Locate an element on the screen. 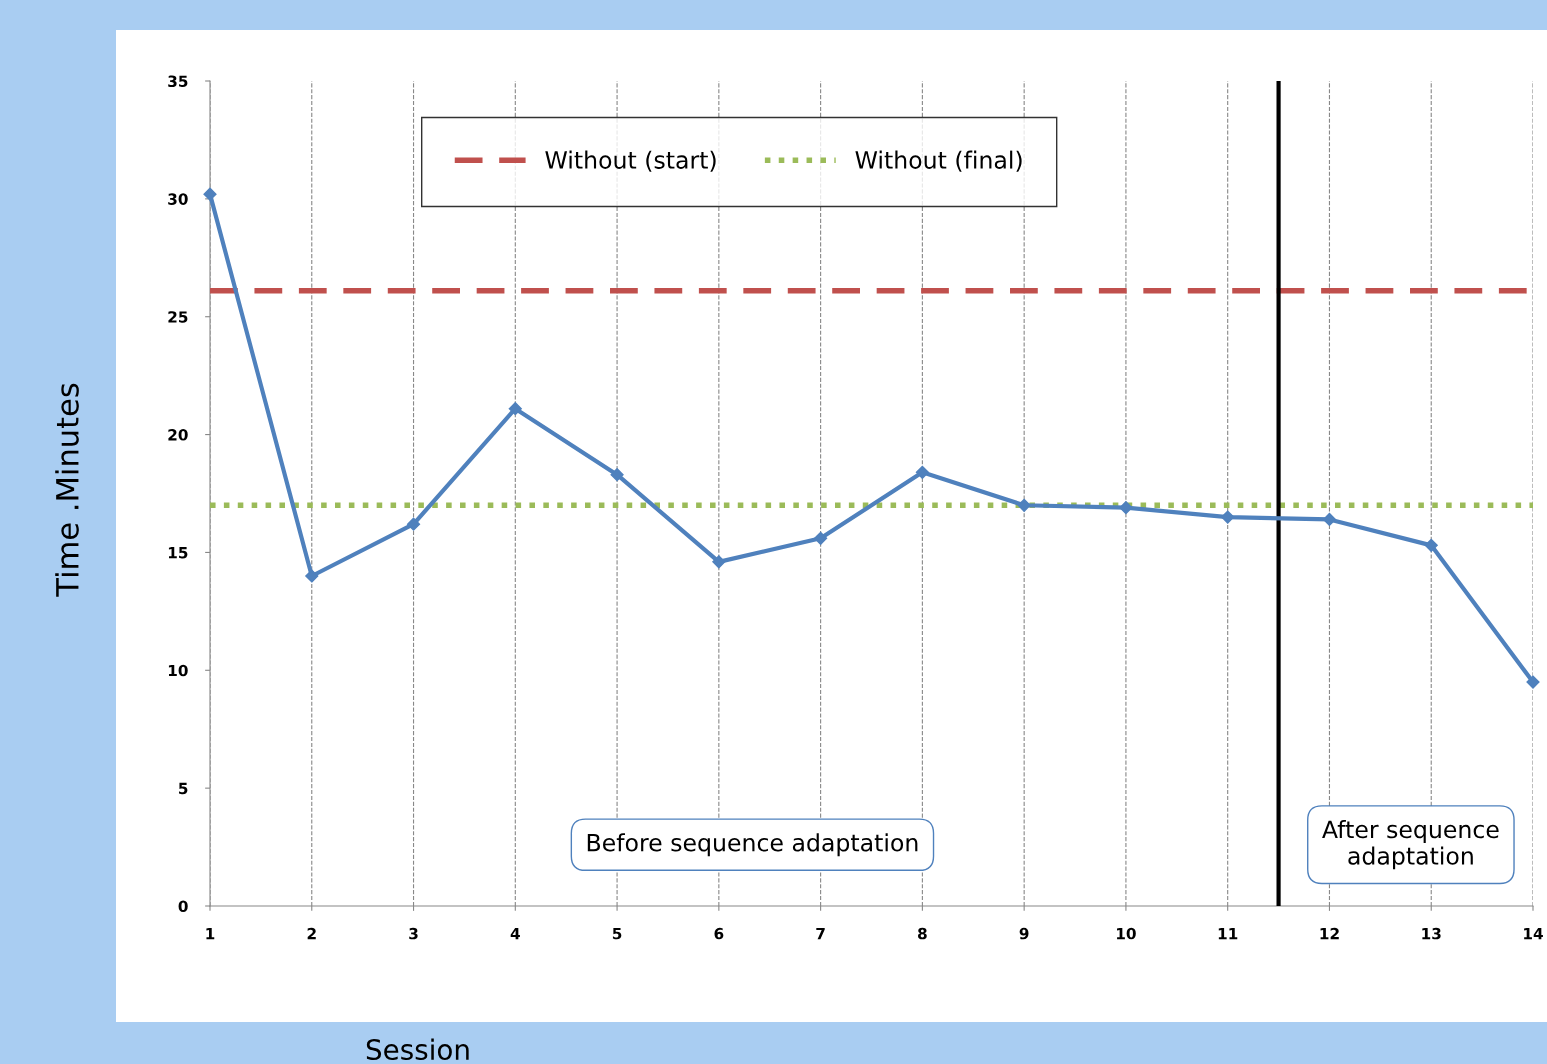 This screenshot has width=1547, height=1064. x-tick-label: 14 is located at coordinates (1533, 934).